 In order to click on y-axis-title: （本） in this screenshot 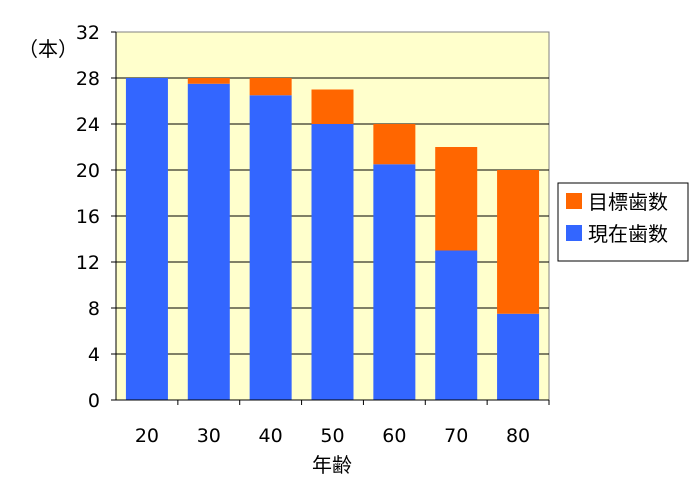, I will do `click(48, 49)`.